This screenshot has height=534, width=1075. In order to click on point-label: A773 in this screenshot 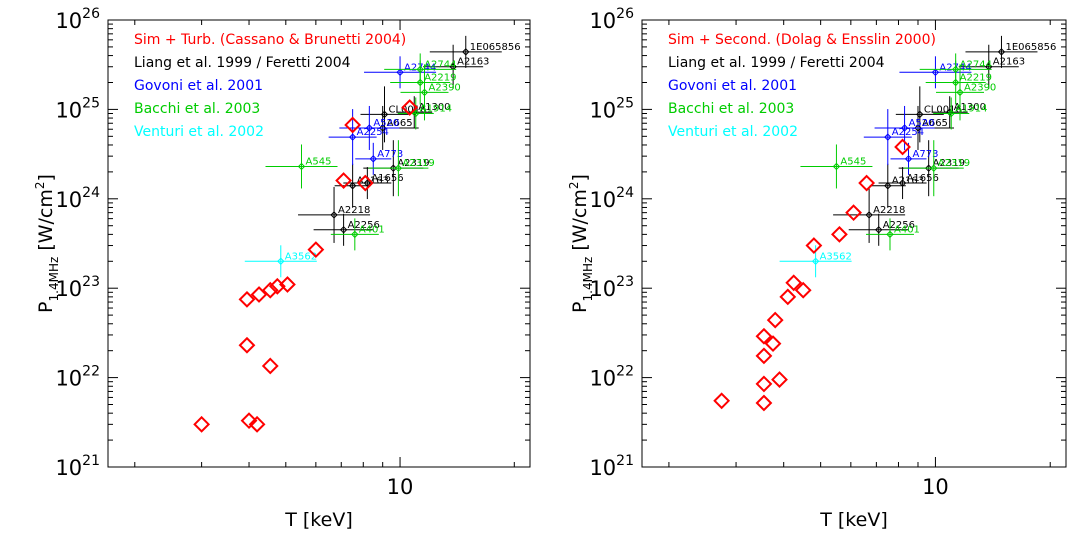, I will do `click(926, 154)`.